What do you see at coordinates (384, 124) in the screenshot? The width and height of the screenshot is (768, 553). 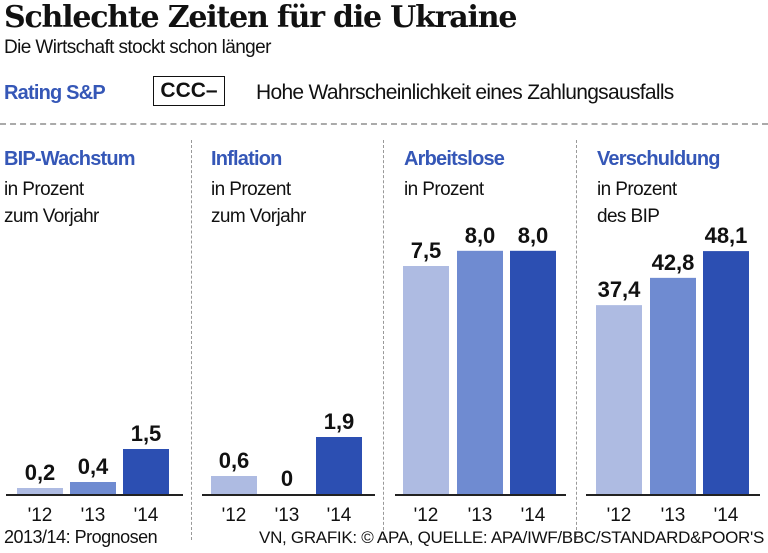 I see `divider` at bounding box center [384, 124].